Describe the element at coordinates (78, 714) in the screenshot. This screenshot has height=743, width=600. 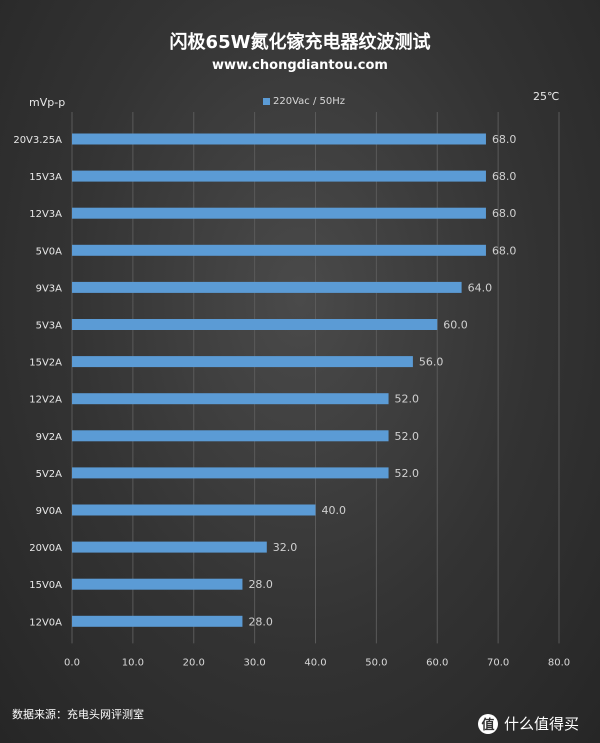
I see `data-source-note: 数据来源：充电头网评测室` at that location.